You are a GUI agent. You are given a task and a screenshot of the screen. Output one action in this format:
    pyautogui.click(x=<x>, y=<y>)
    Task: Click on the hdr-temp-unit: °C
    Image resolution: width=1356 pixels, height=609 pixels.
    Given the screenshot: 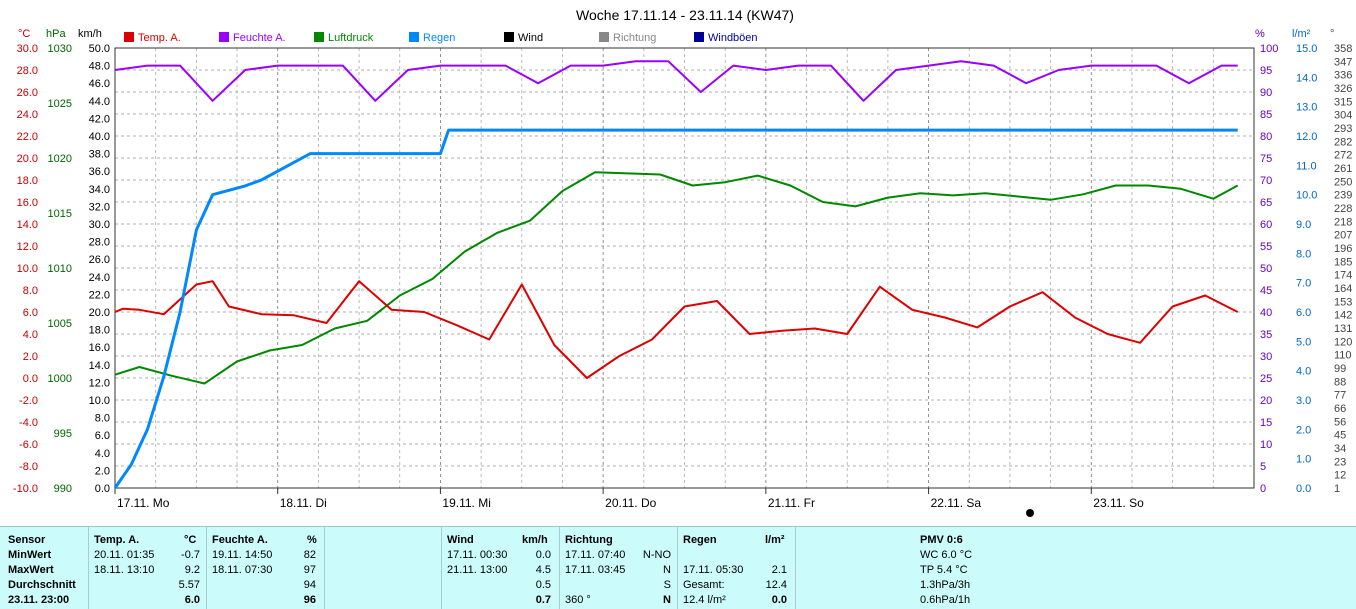 What is the action you would take?
    pyautogui.click(x=190, y=540)
    